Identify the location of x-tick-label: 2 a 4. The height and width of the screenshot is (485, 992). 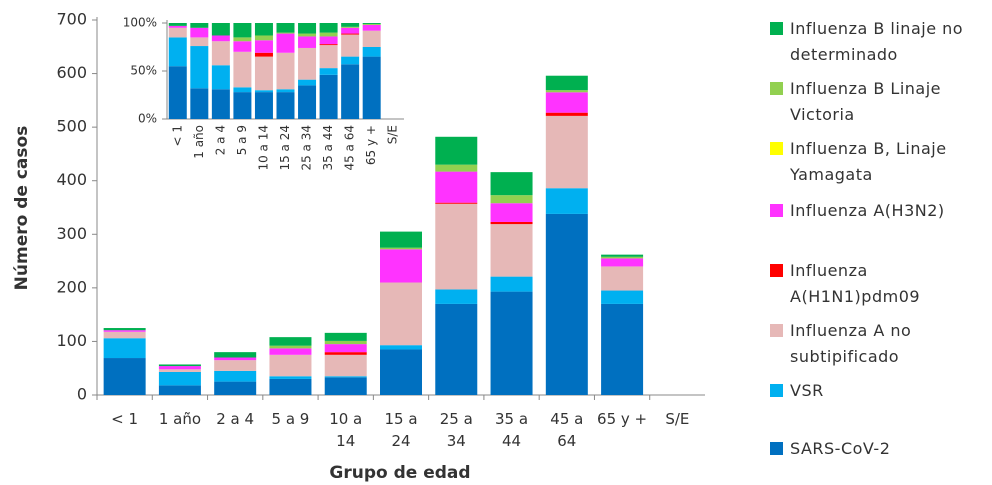
(235, 419).